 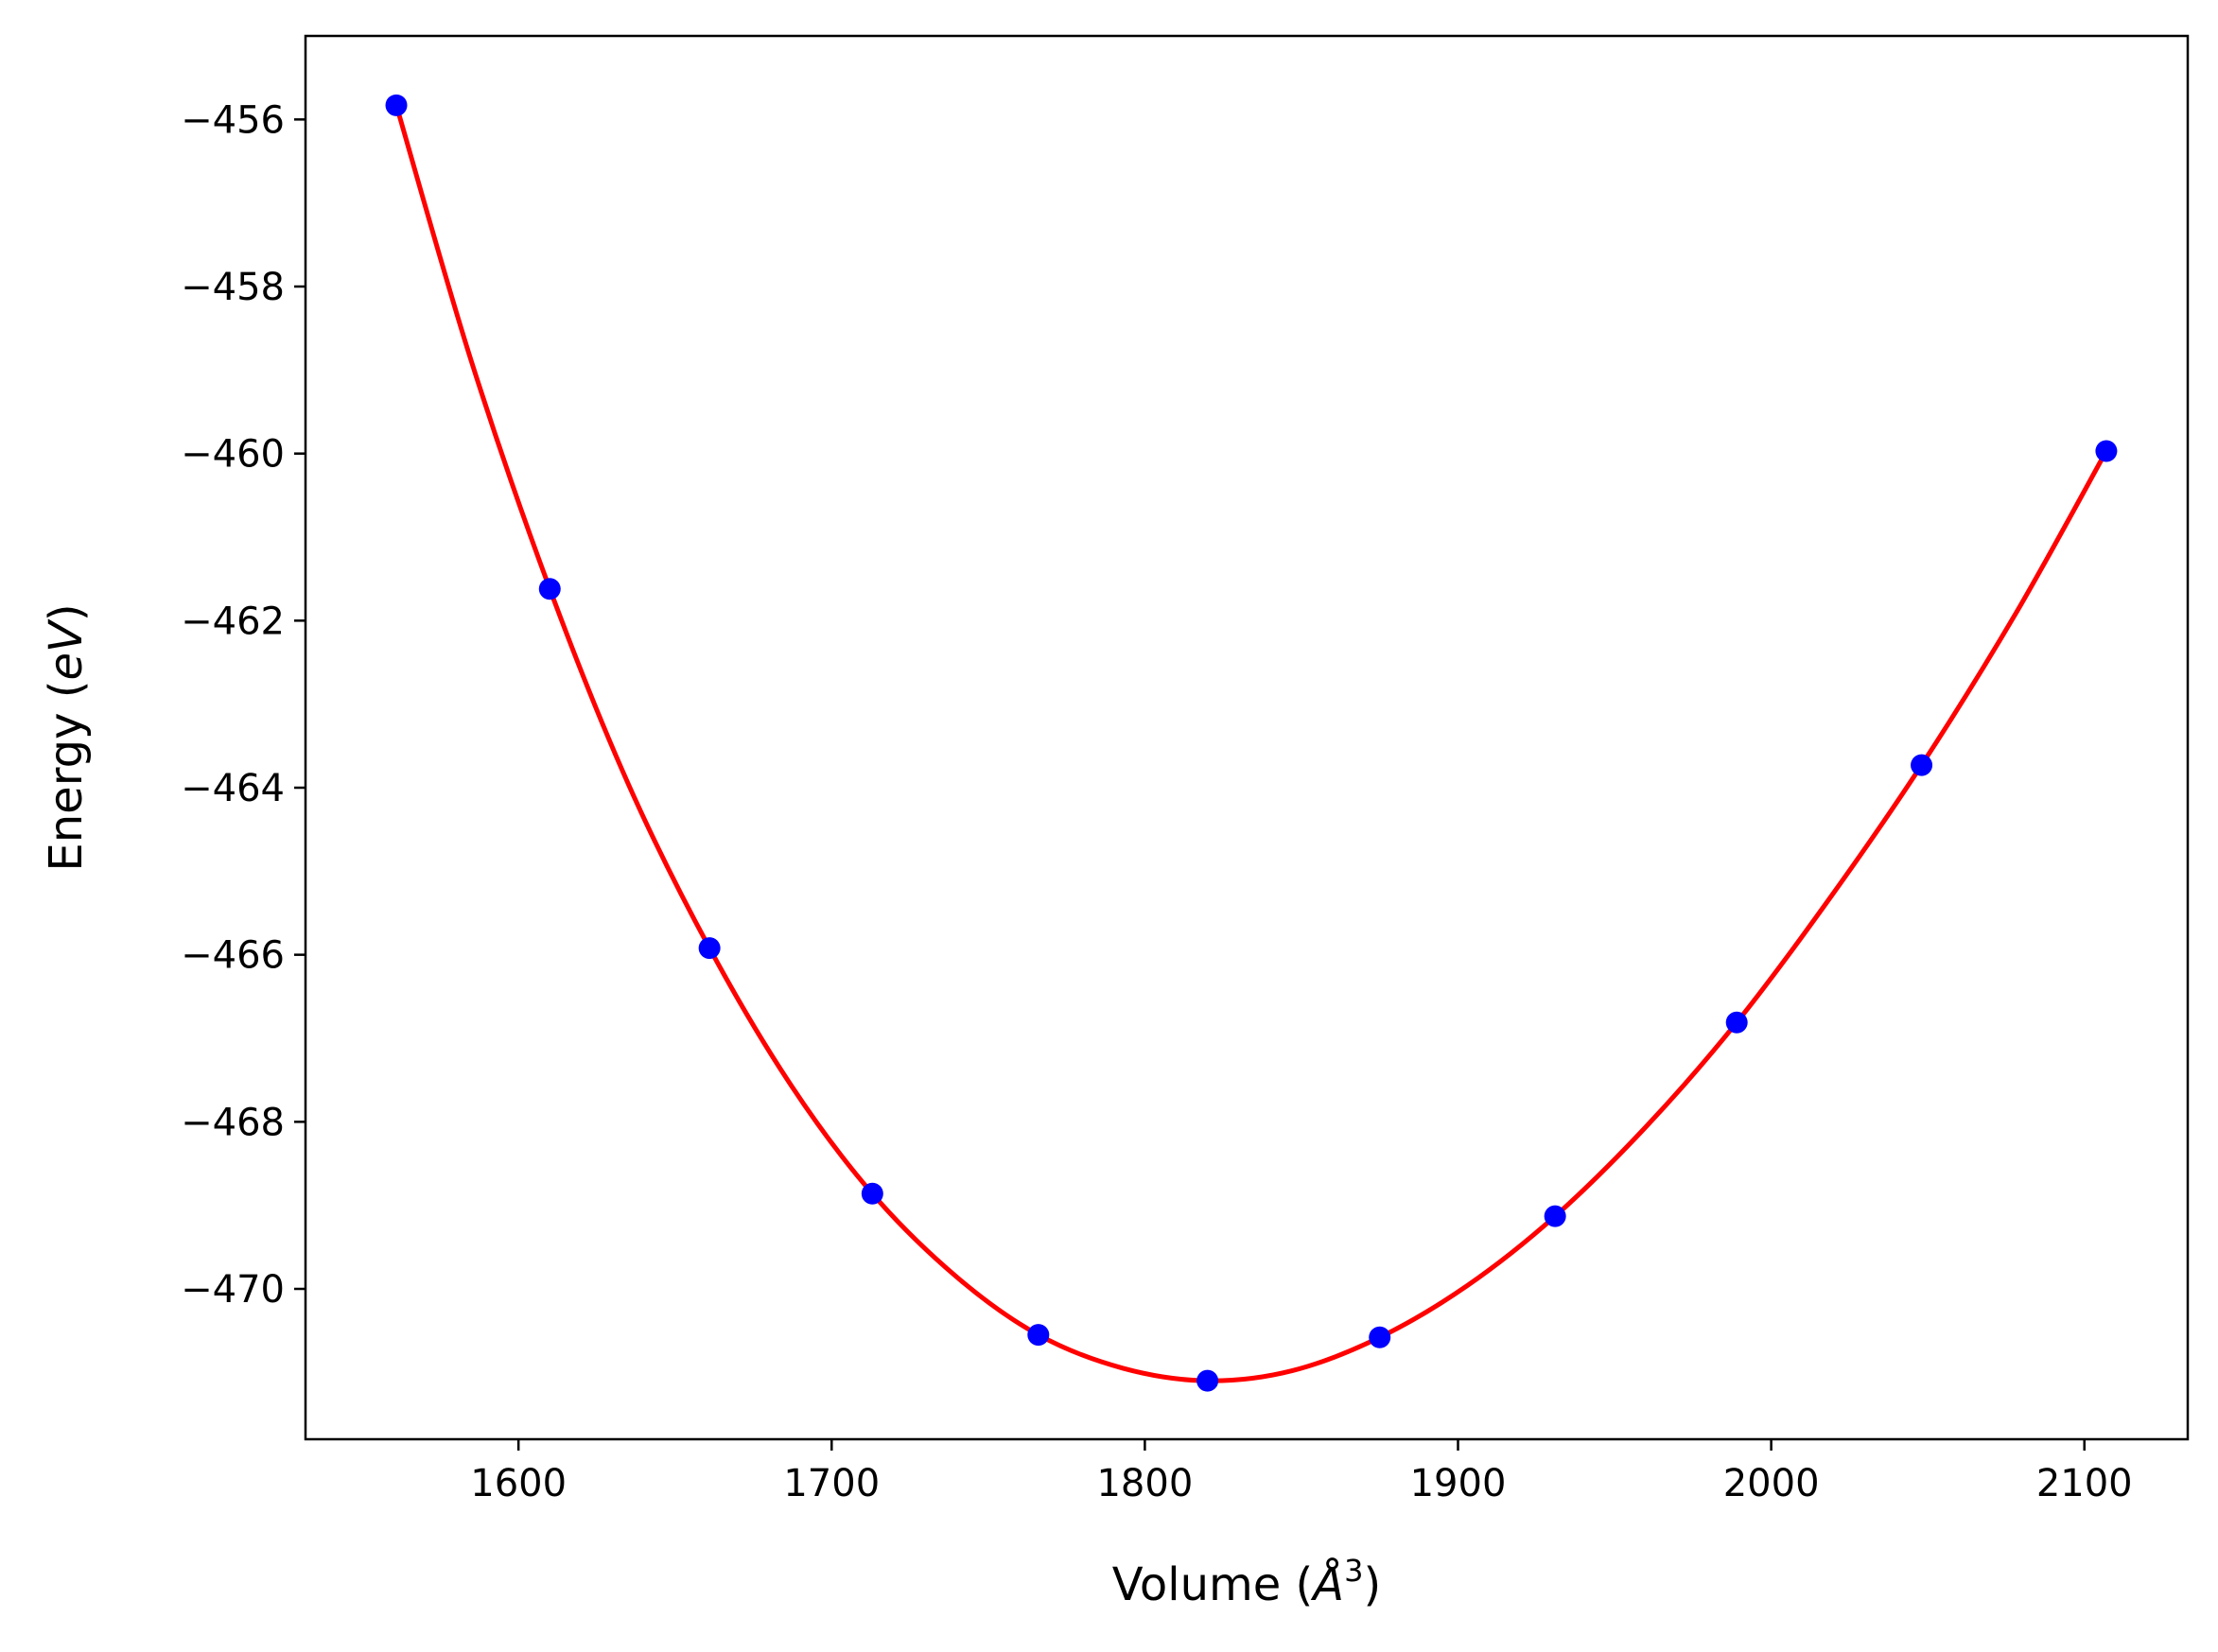 What do you see at coordinates (1301, 1472) in the screenshot?
I see `x-axis-ticks: 1600 1700 1800 1900 2000 2100` at bounding box center [1301, 1472].